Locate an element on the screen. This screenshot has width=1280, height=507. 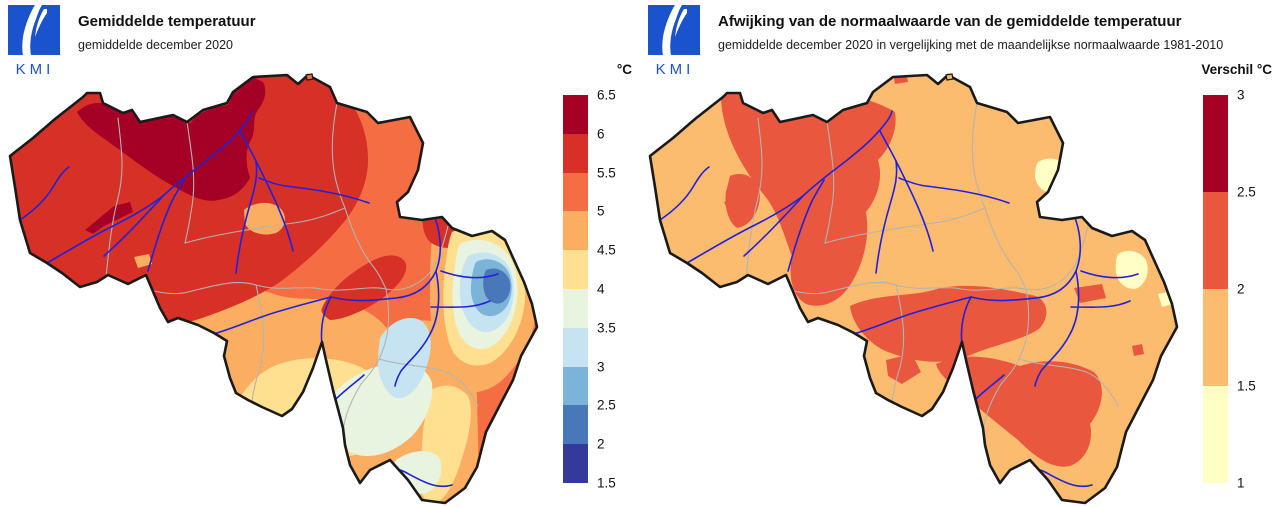
legend-tick-label: 6.5 is located at coordinates (606, 95).